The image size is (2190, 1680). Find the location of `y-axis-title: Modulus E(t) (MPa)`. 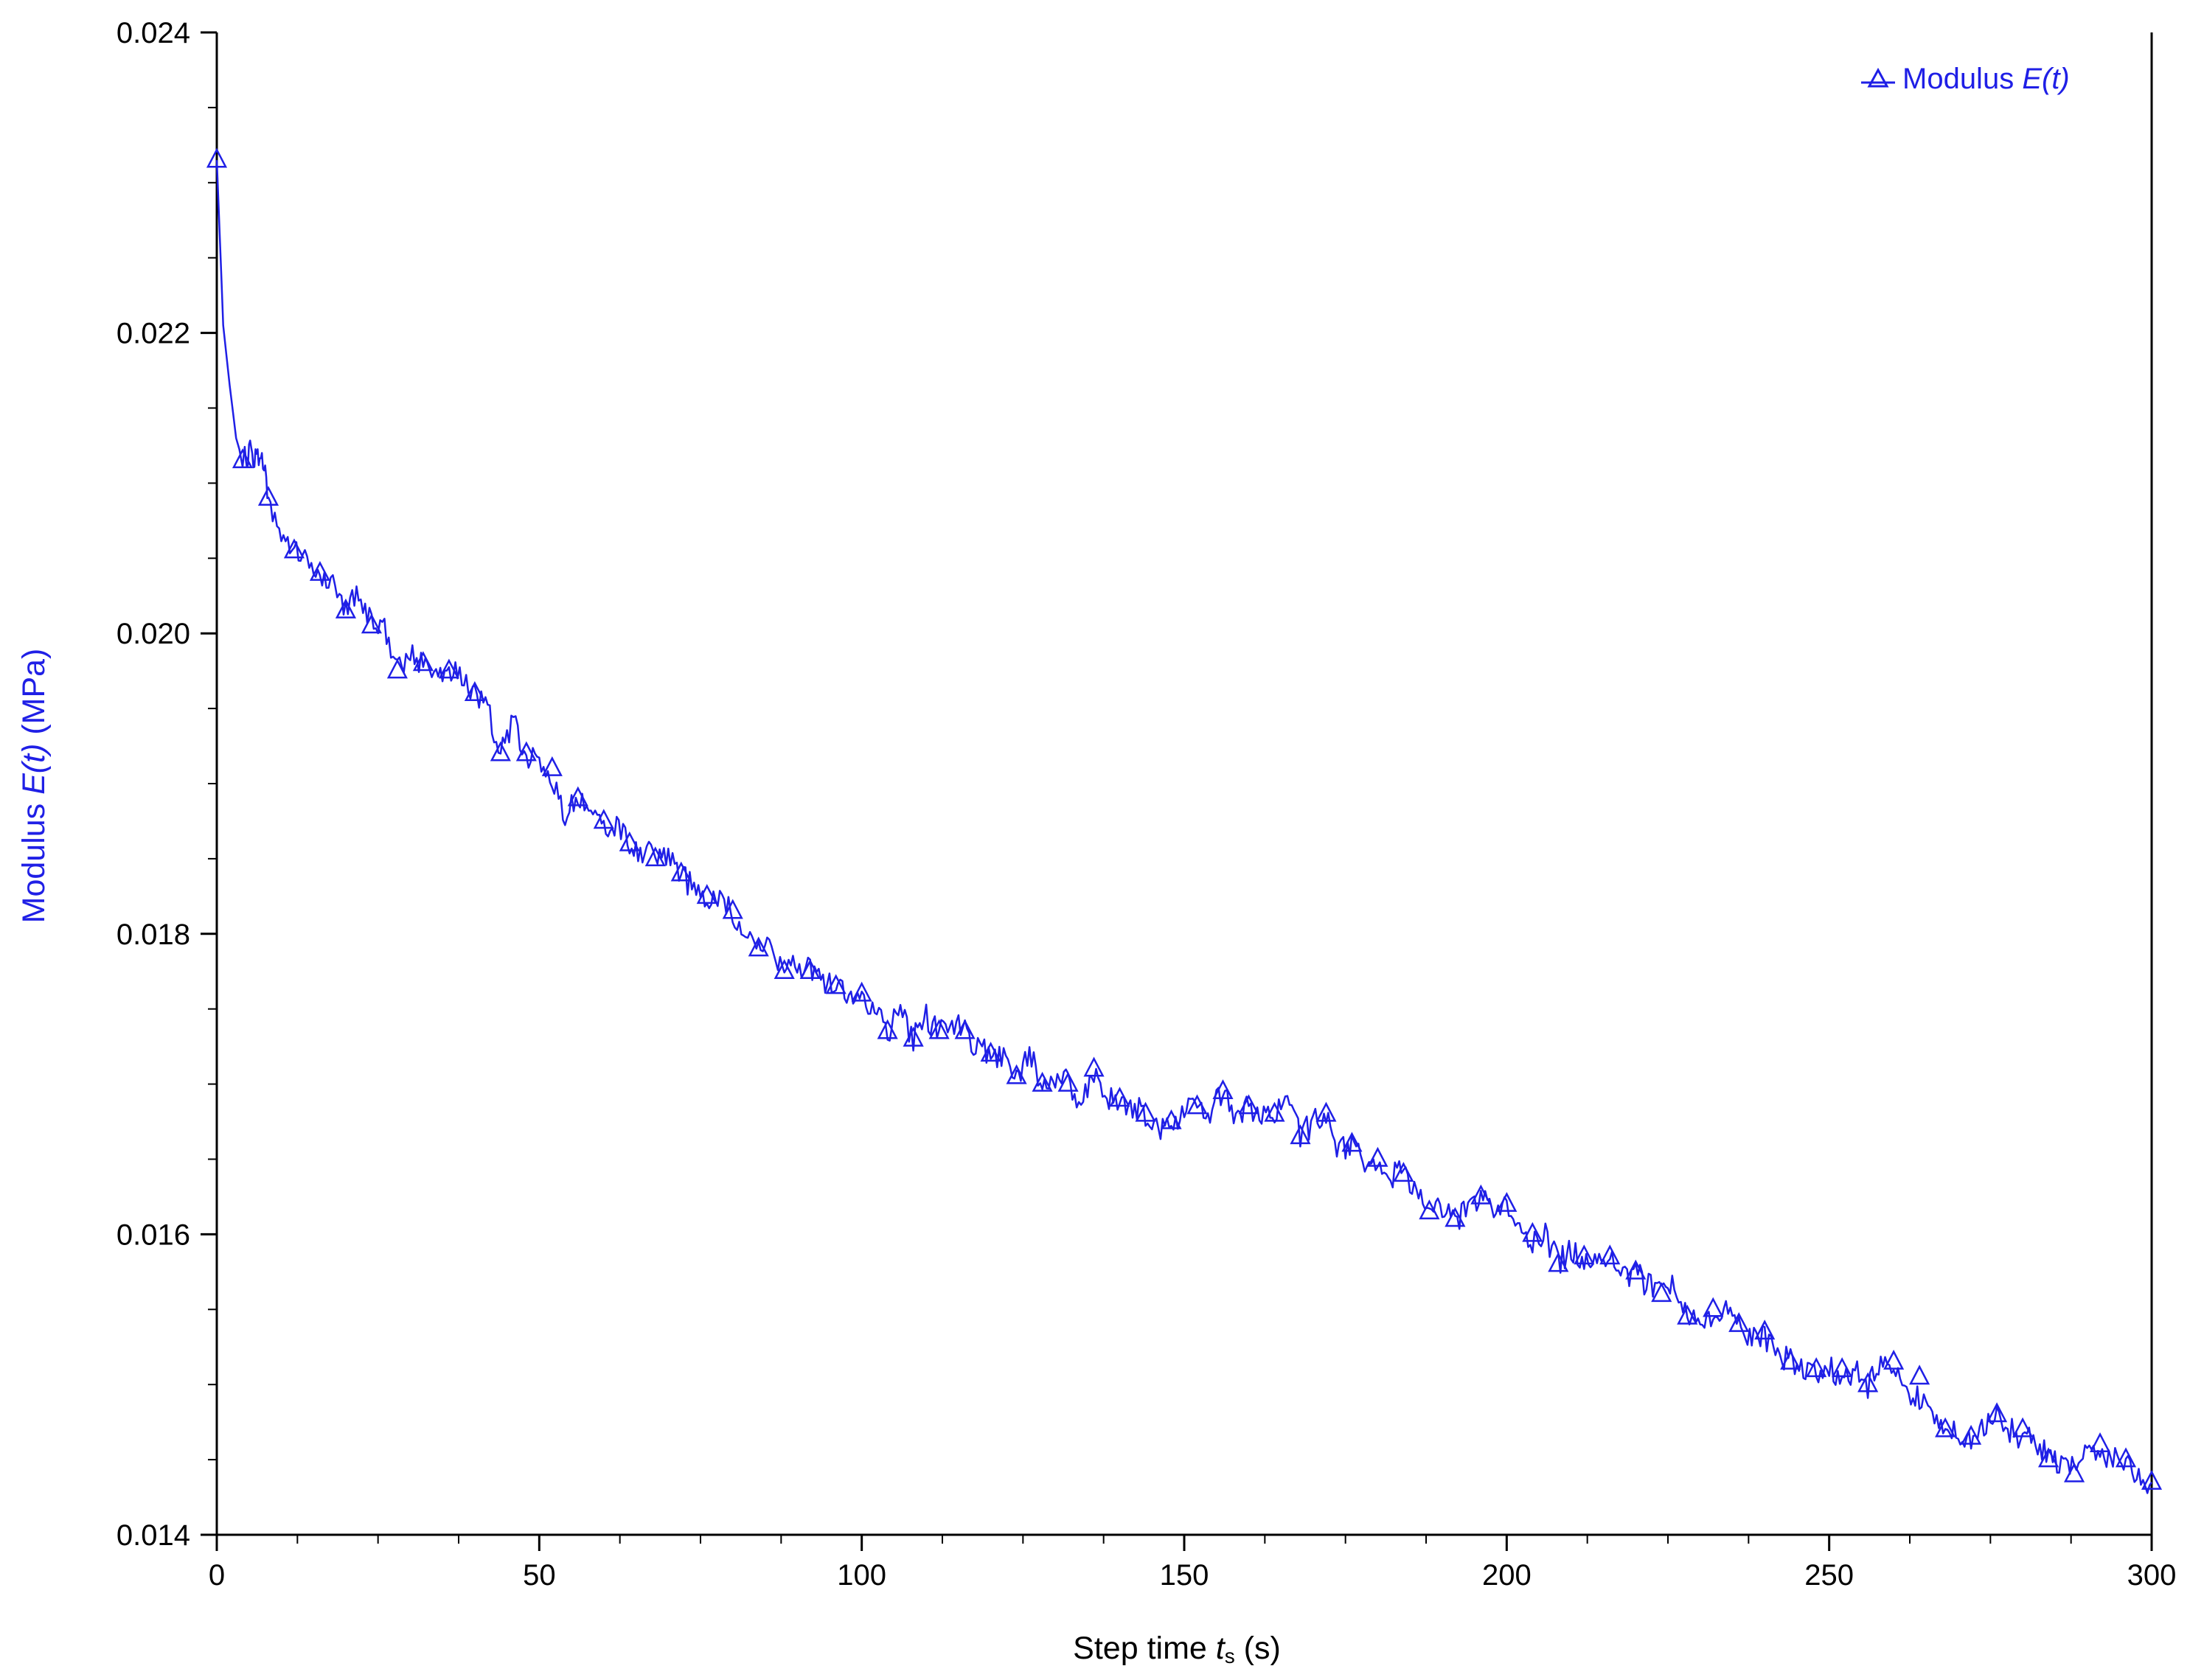

y-axis-title: Modulus E(t) (MPa) is located at coordinates (34, 786).